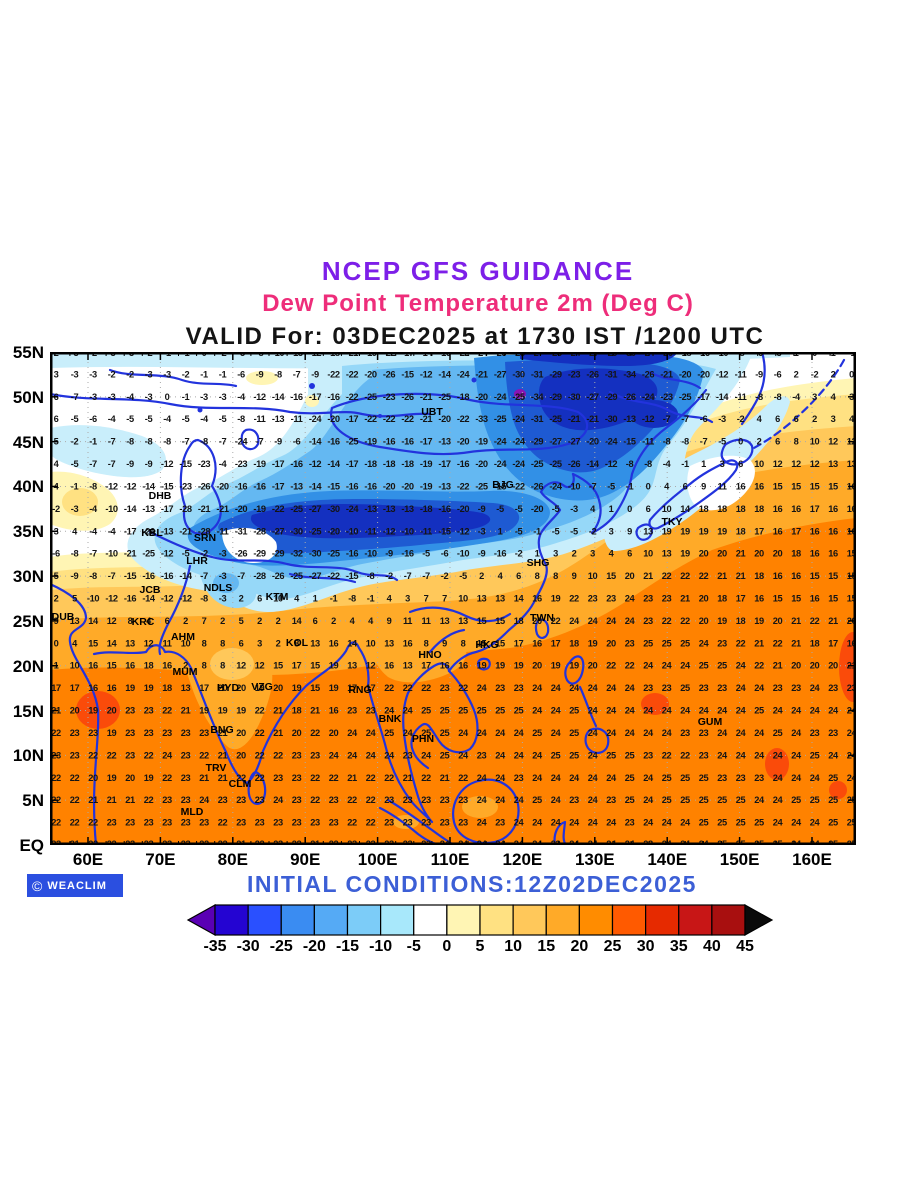 This screenshot has width=900, height=1200. What do you see at coordinates (197, 561) in the screenshot?
I see `city-label-lhr: LHR` at bounding box center [197, 561].